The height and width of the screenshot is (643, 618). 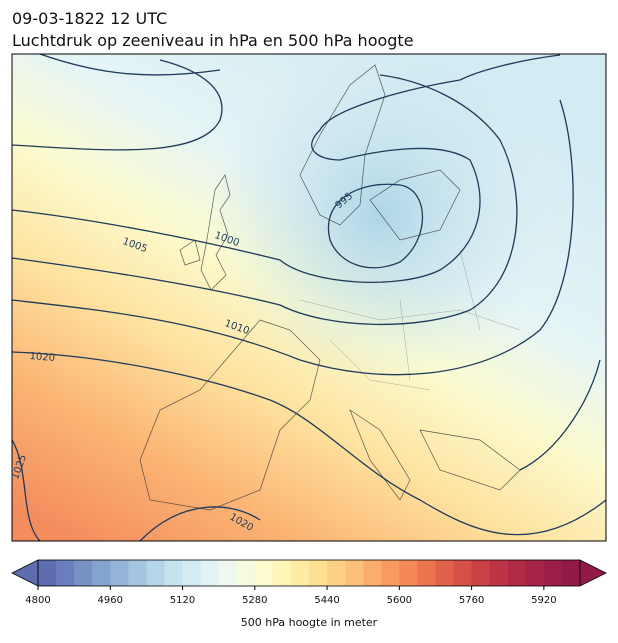 I want to click on colorbar-extend-max, so click(x=593, y=573).